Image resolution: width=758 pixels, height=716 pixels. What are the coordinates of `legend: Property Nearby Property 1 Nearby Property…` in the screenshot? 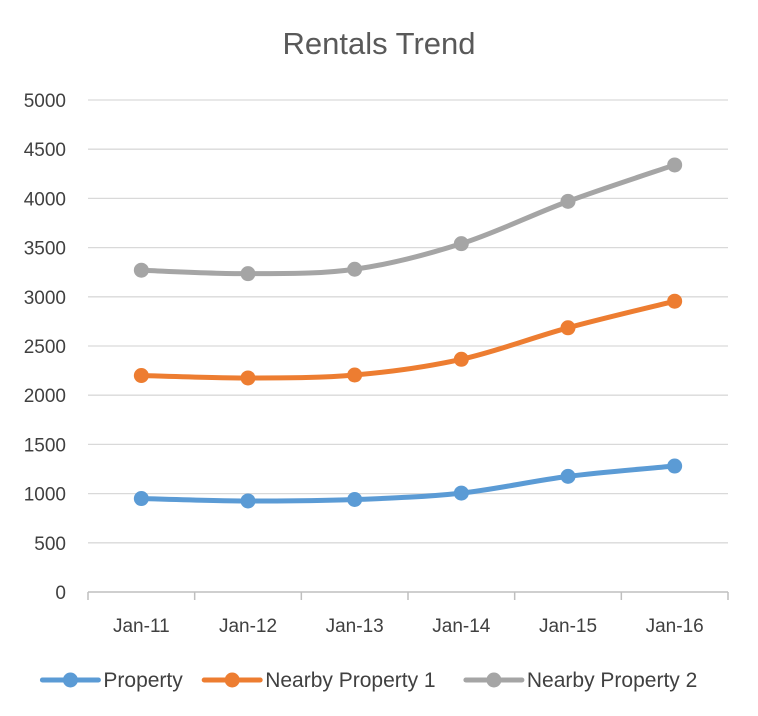 It's located at (368, 680).